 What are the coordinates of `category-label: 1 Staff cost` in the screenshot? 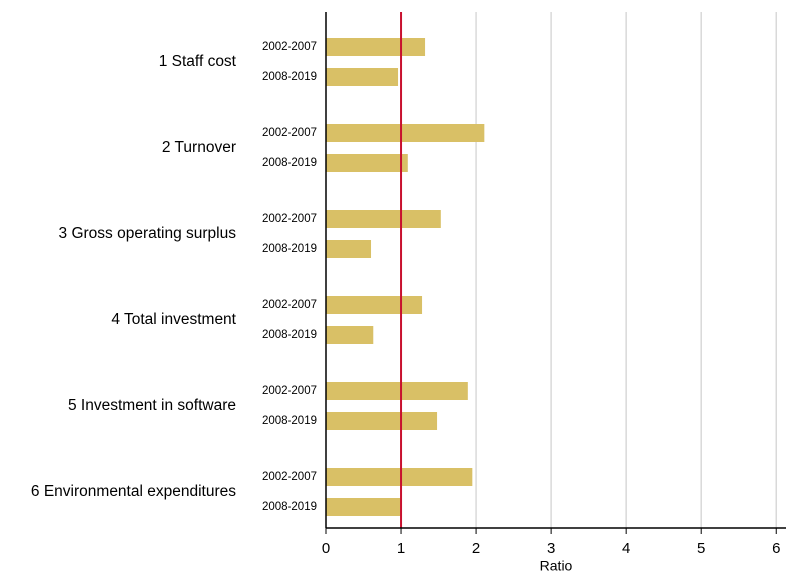 It's located at (198, 61).